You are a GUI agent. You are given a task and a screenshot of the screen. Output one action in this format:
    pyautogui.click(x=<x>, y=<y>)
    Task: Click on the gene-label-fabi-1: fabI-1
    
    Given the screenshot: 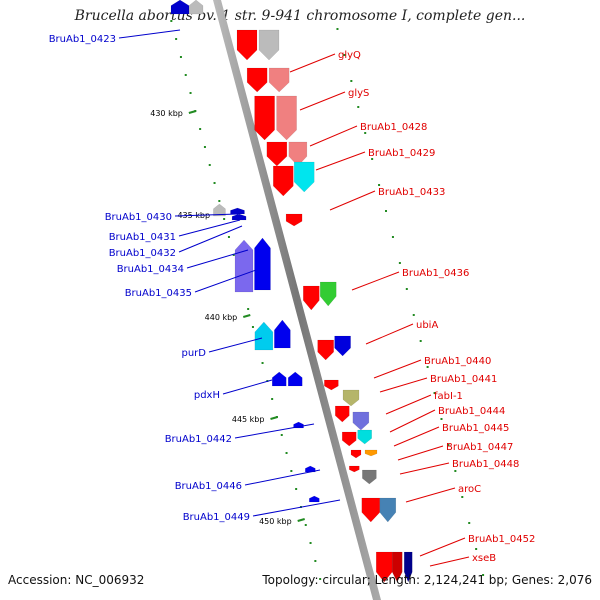 What is the action you would take?
    pyautogui.click(x=448, y=396)
    